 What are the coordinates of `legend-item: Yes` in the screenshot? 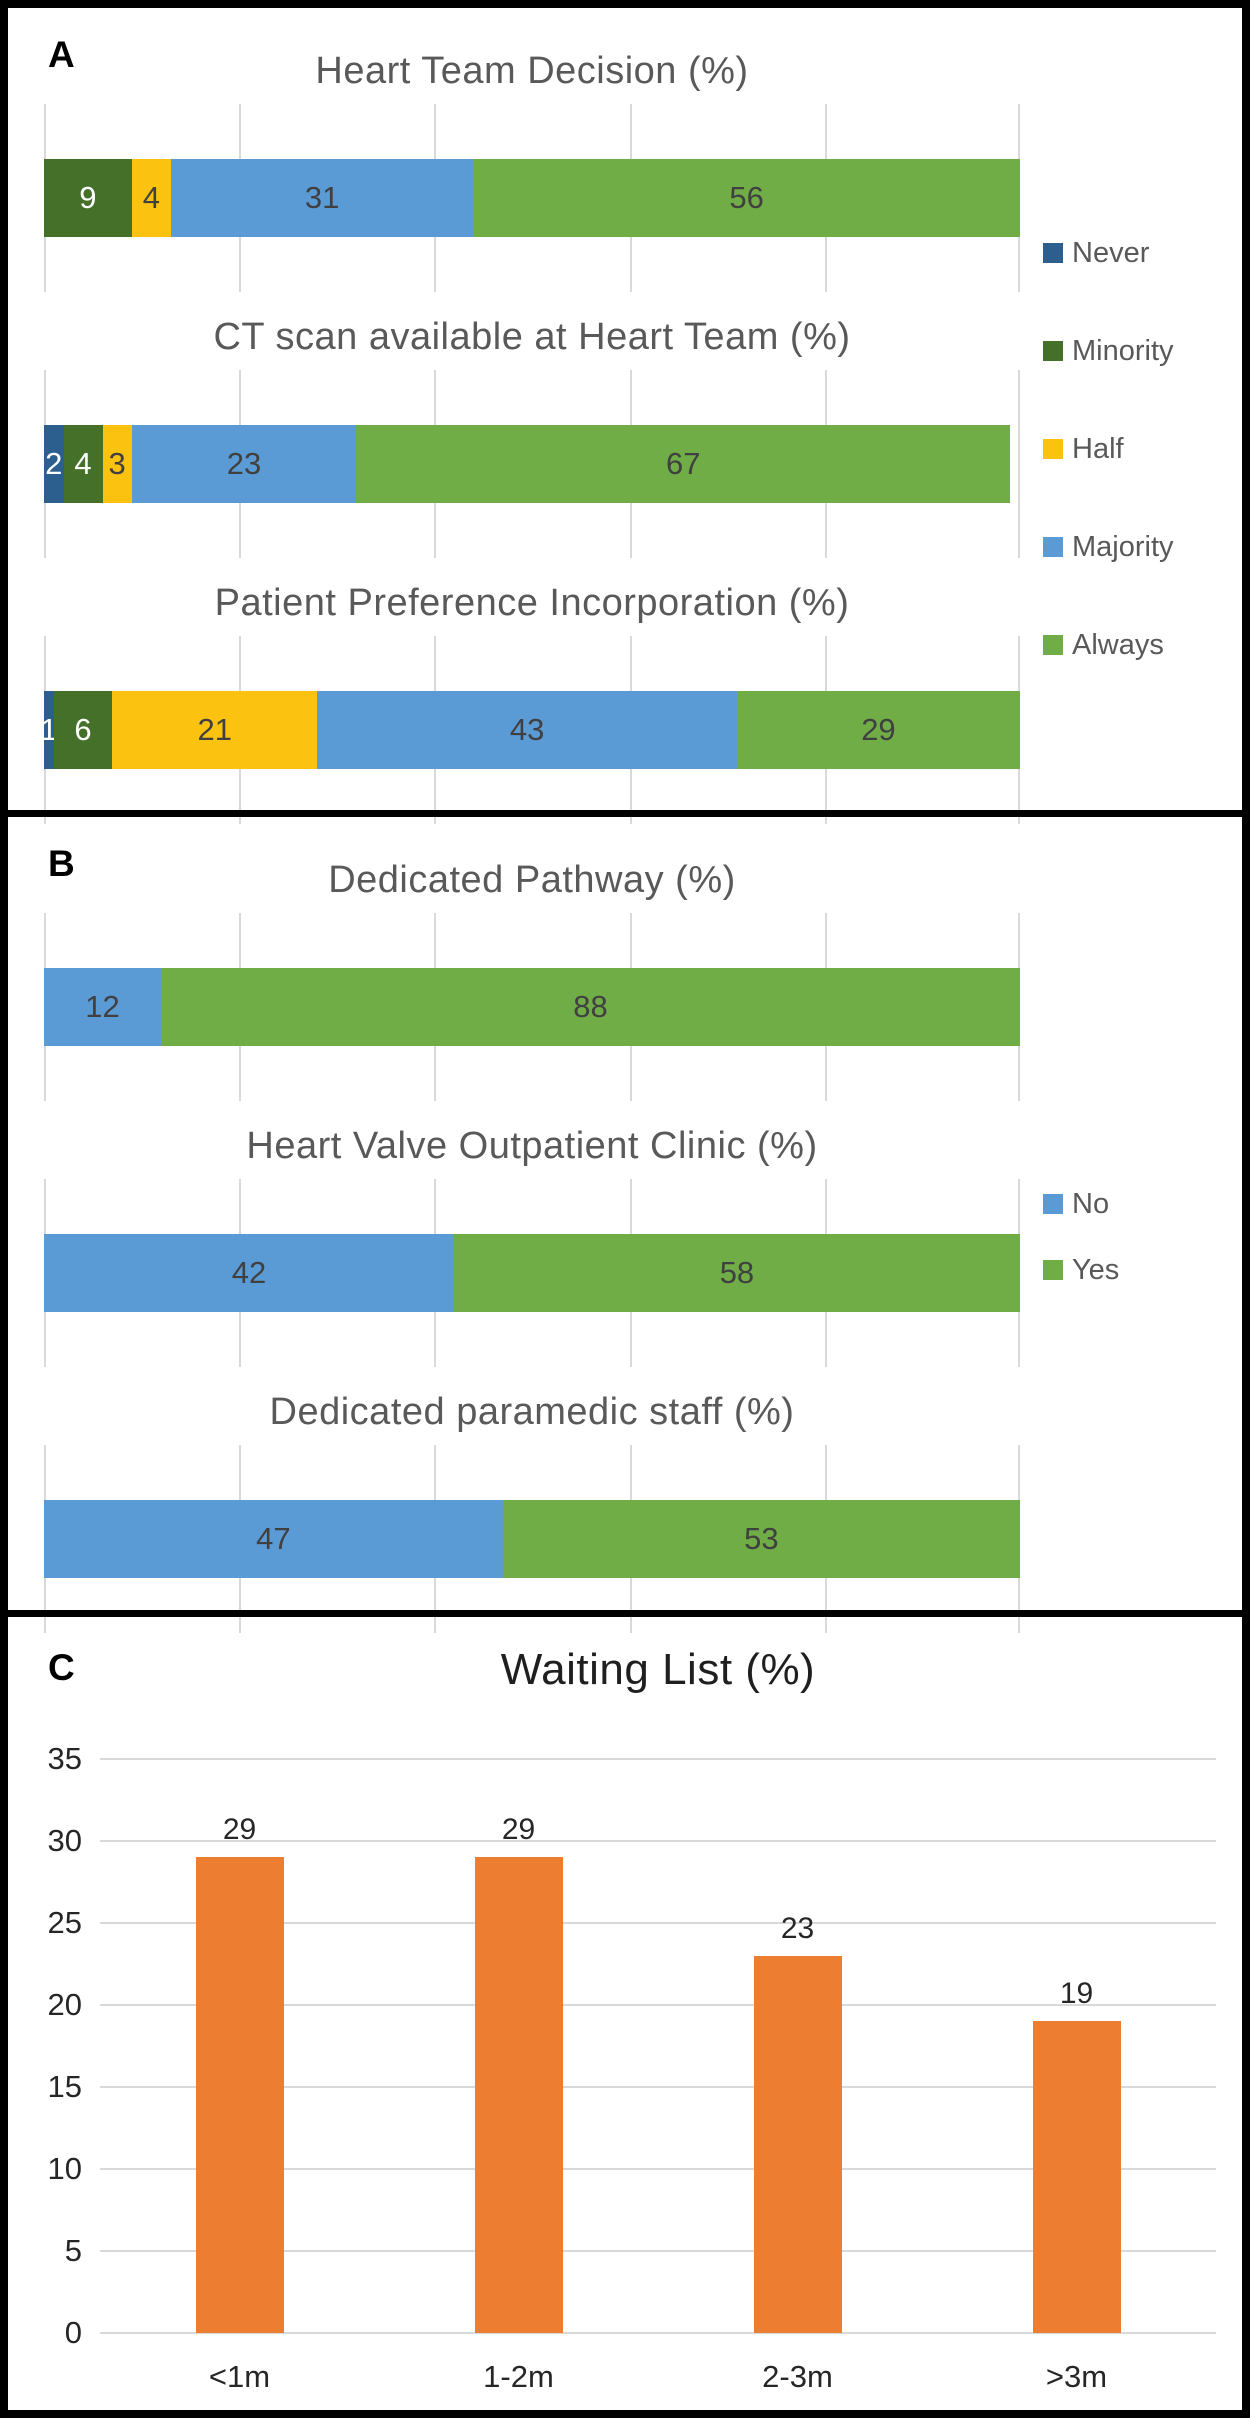 It's located at (1081, 1270).